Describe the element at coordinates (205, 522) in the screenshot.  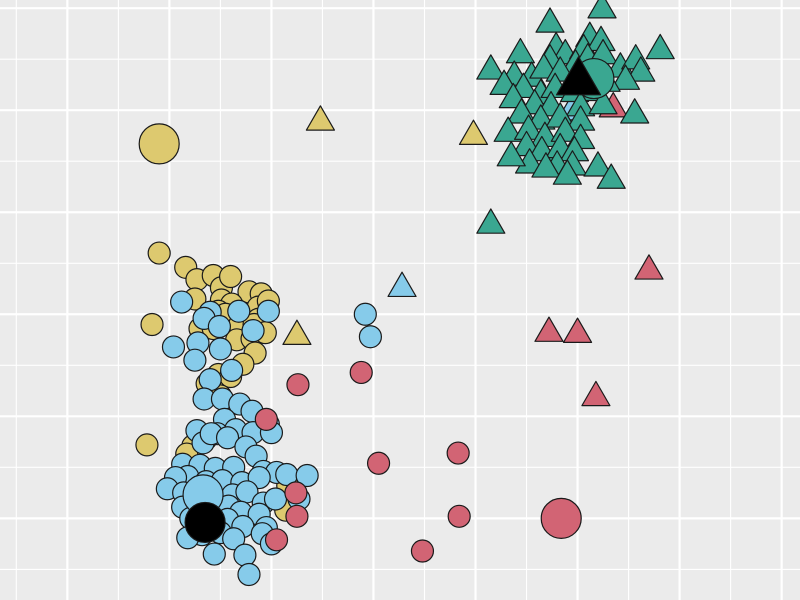
I see `centroid-circle-point` at that location.